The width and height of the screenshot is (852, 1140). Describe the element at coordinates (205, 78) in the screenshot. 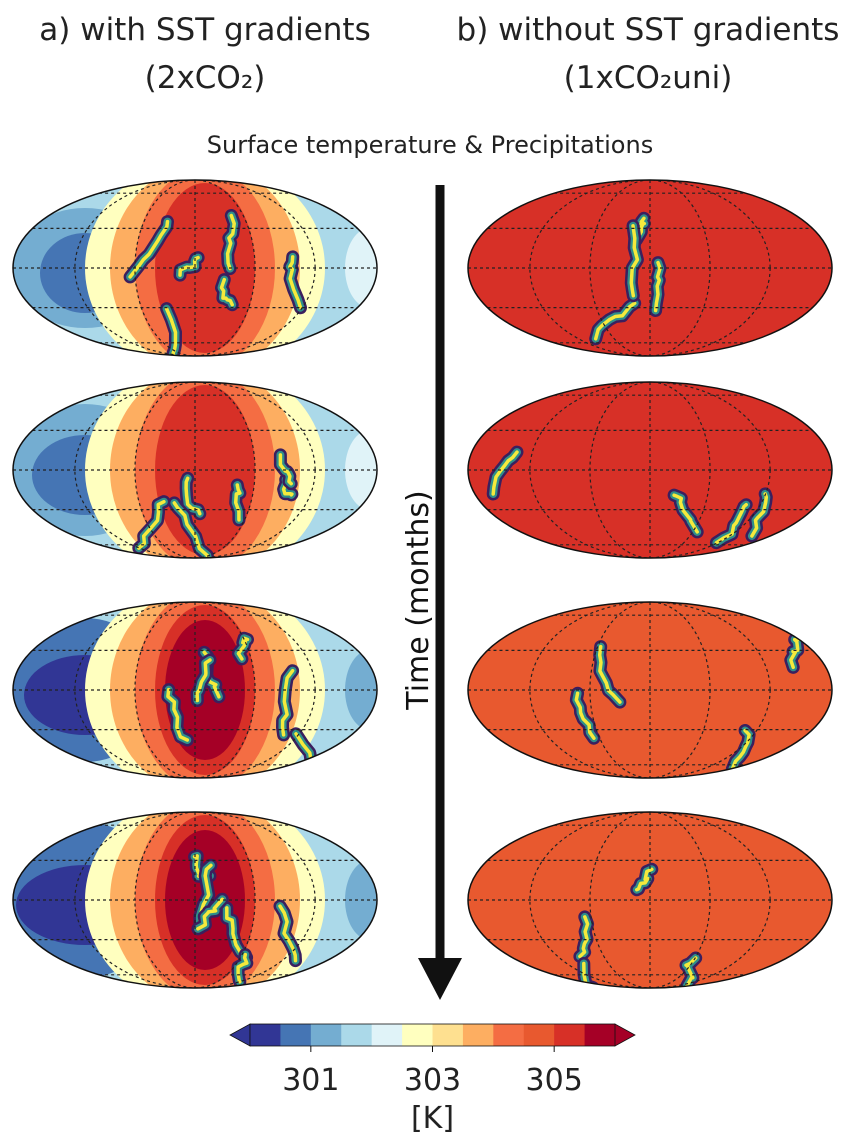

I see `left-subtitle: (2xCO₂)` at that location.